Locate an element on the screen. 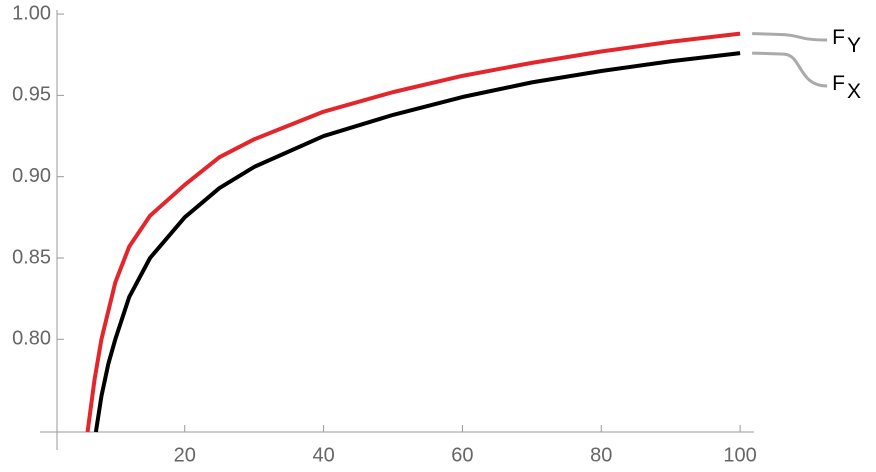 Image resolution: width=876 pixels, height=472 pixels. y-tick-label: 1.00 is located at coordinates (31, 13).